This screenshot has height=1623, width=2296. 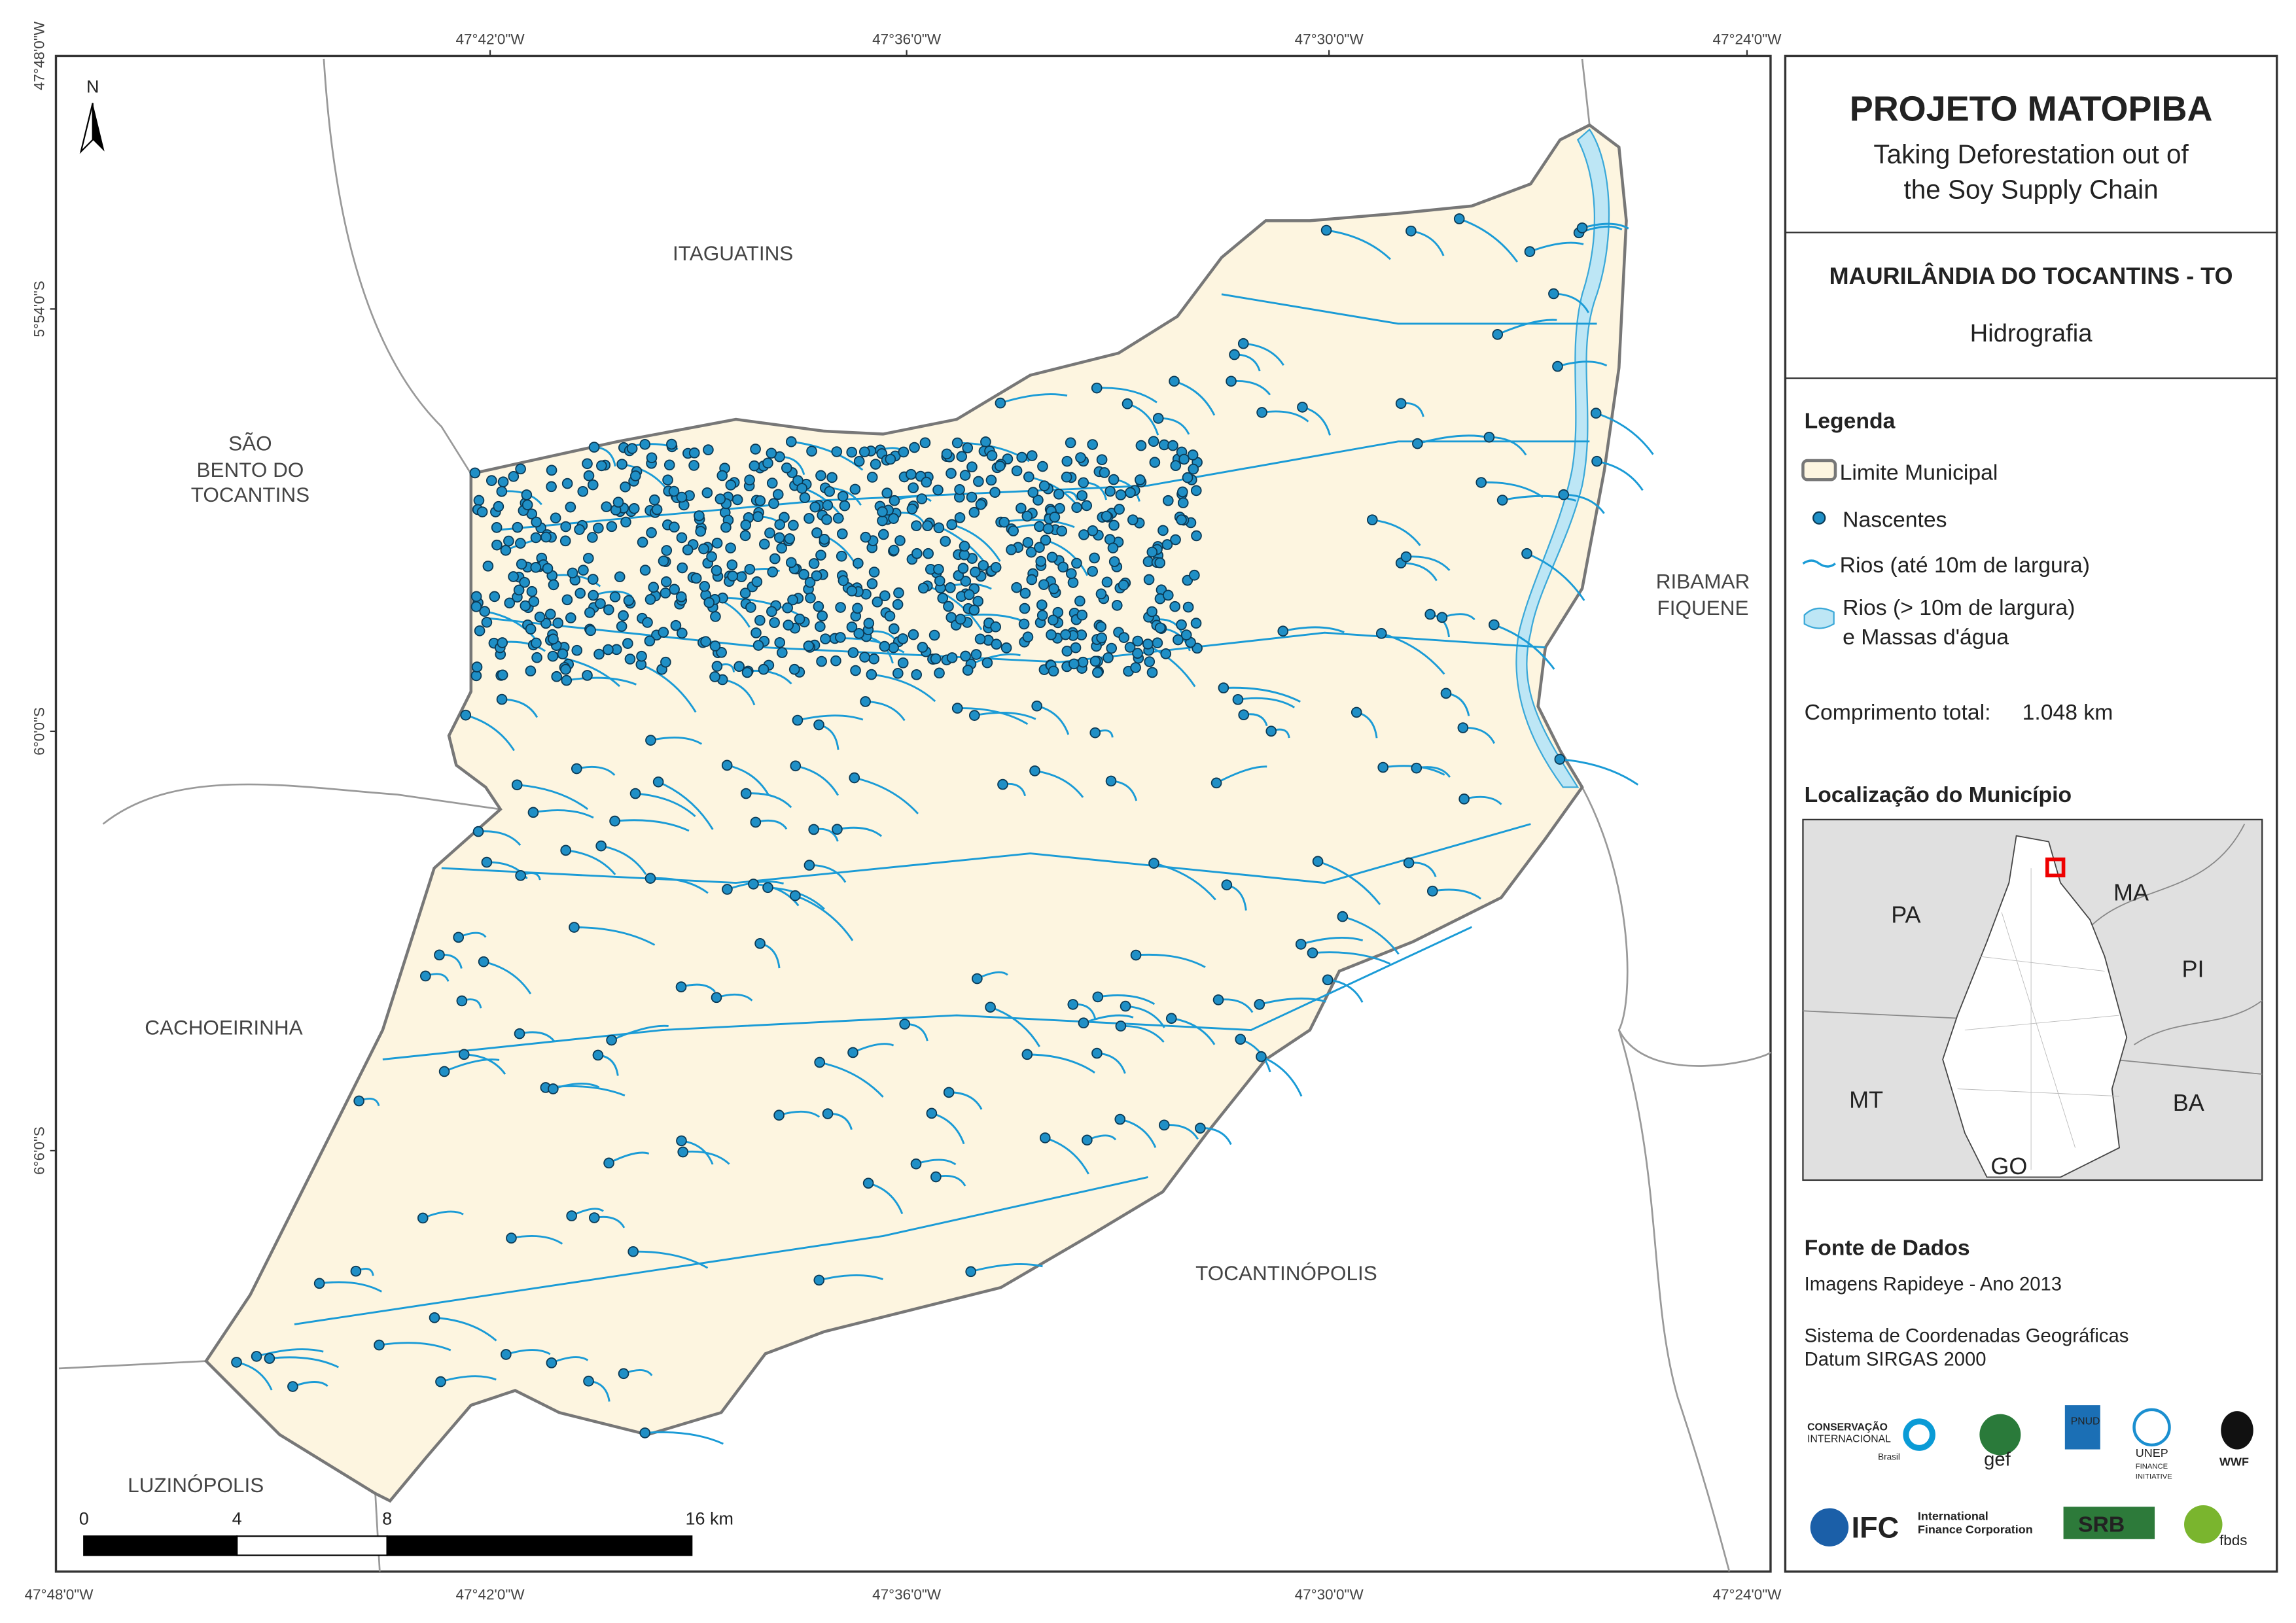 What do you see at coordinates (39, 1150) in the screenshot?
I see `coord-label: 6°6'0"S` at bounding box center [39, 1150].